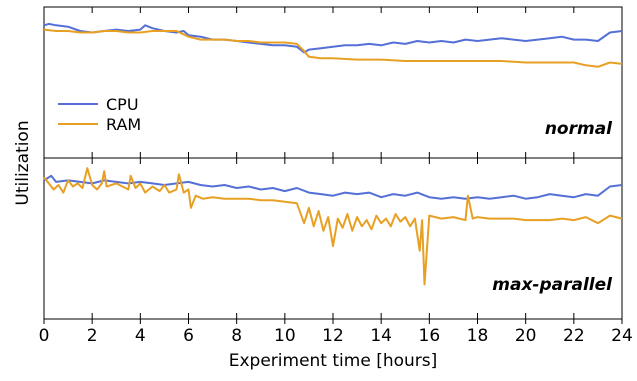 The image size is (637, 381). I want to click on y-axis-title: Utilization, so click(23, 162).